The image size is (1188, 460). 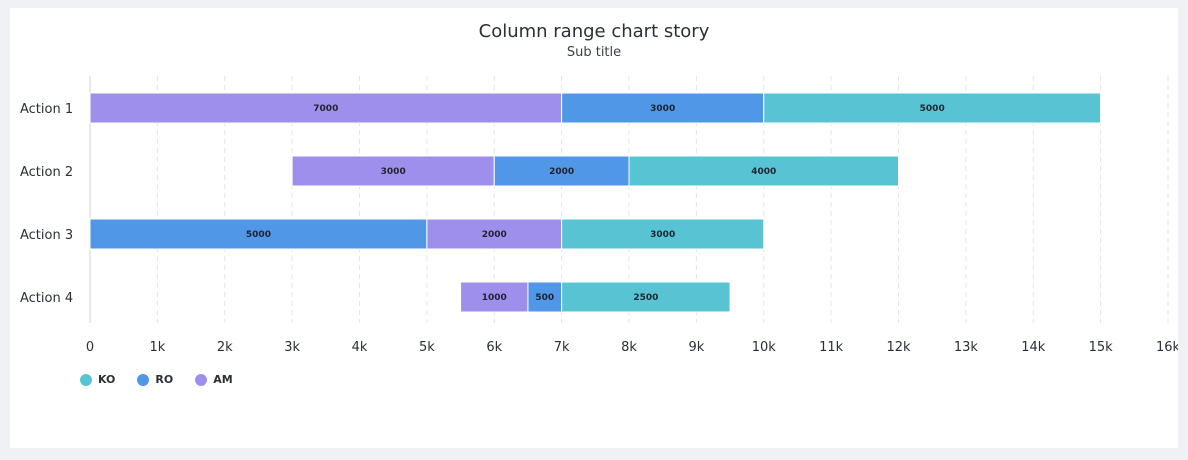 What do you see at coordinates (46, 109) in the screenshot?
I see `category-label: Action 1` at bounding box center [46, 109].